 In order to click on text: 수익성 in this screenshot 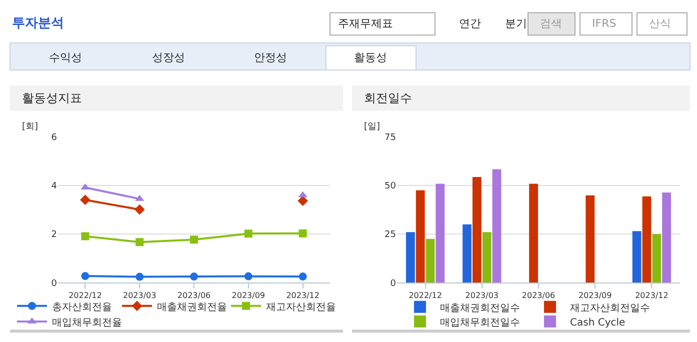, I will do `click(65, 57)`.